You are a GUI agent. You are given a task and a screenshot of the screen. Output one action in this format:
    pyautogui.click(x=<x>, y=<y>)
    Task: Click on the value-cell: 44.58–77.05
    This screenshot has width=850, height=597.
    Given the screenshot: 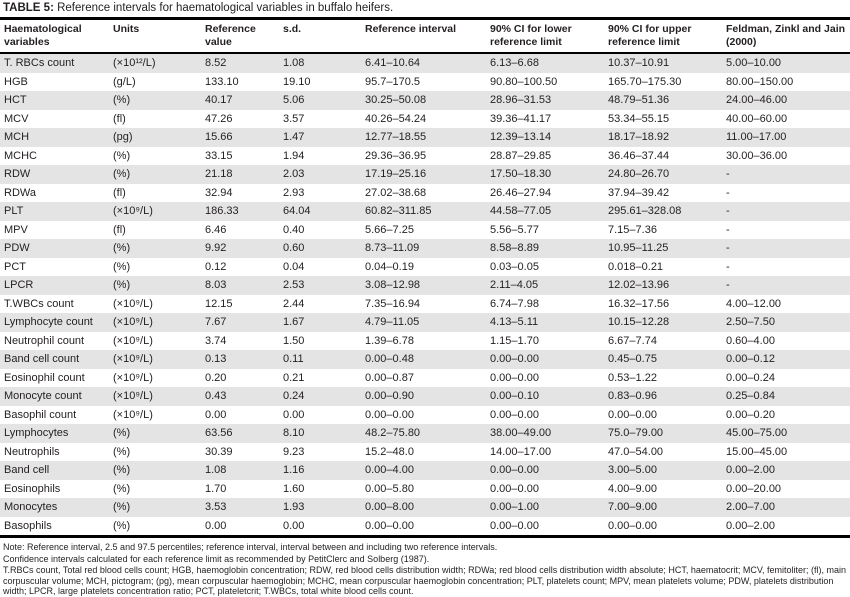 What is the action you would take?
    pyautogui.click(x=521, y=211)
    